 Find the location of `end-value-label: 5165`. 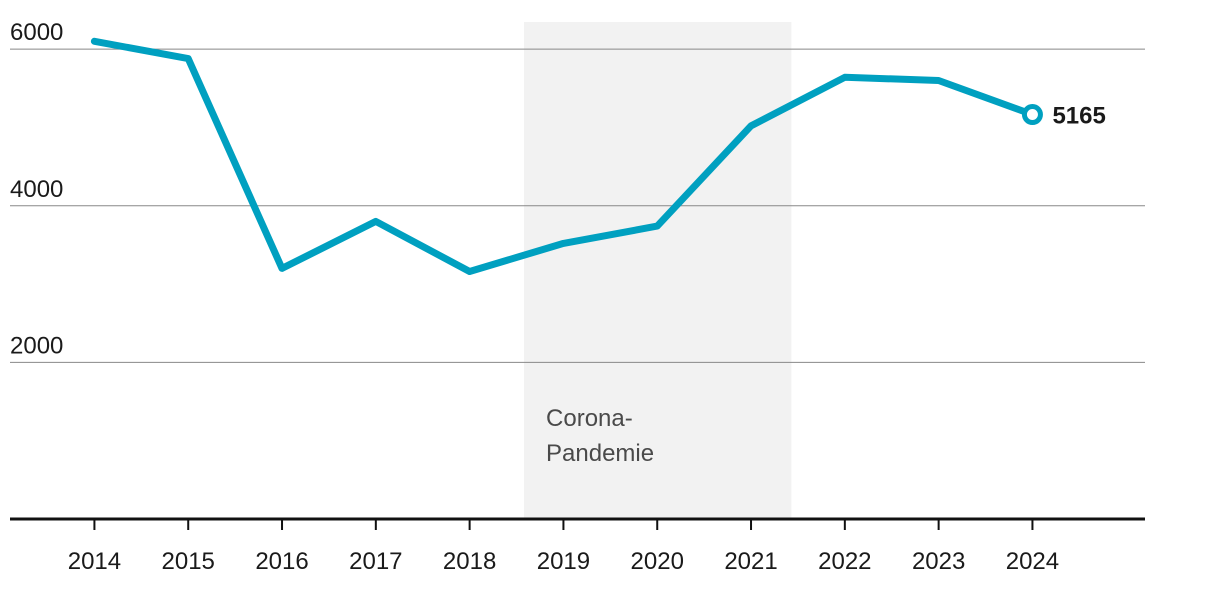

end-value-label: 5165 is located at coordinates (1078, 116).